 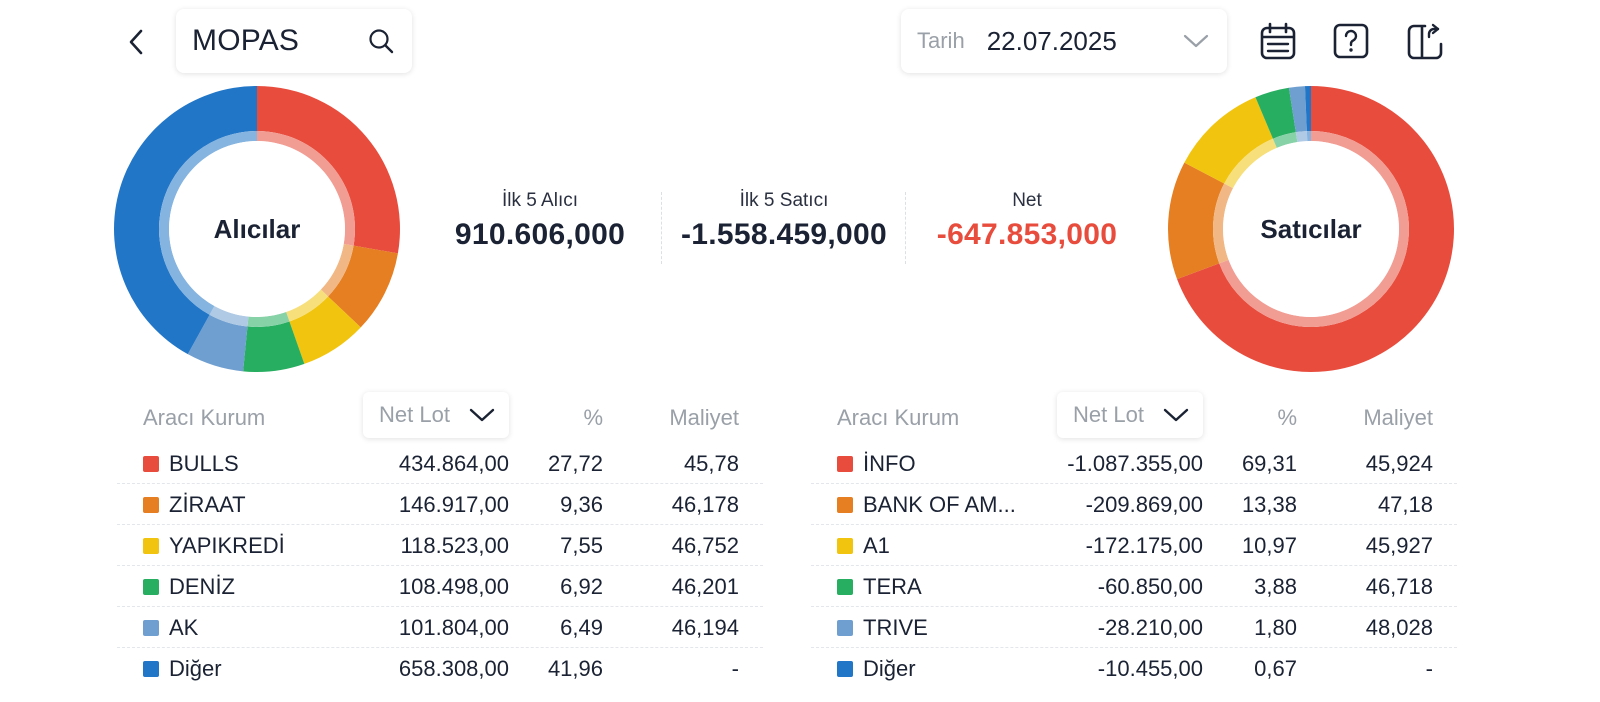 I want to click on cost: 46,752, so click(x=705, y=545).